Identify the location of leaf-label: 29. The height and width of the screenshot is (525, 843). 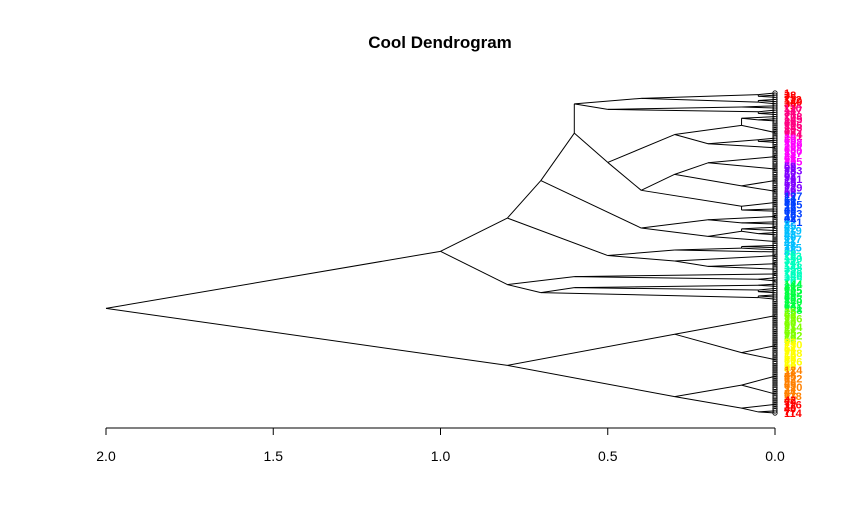
(790, 296).